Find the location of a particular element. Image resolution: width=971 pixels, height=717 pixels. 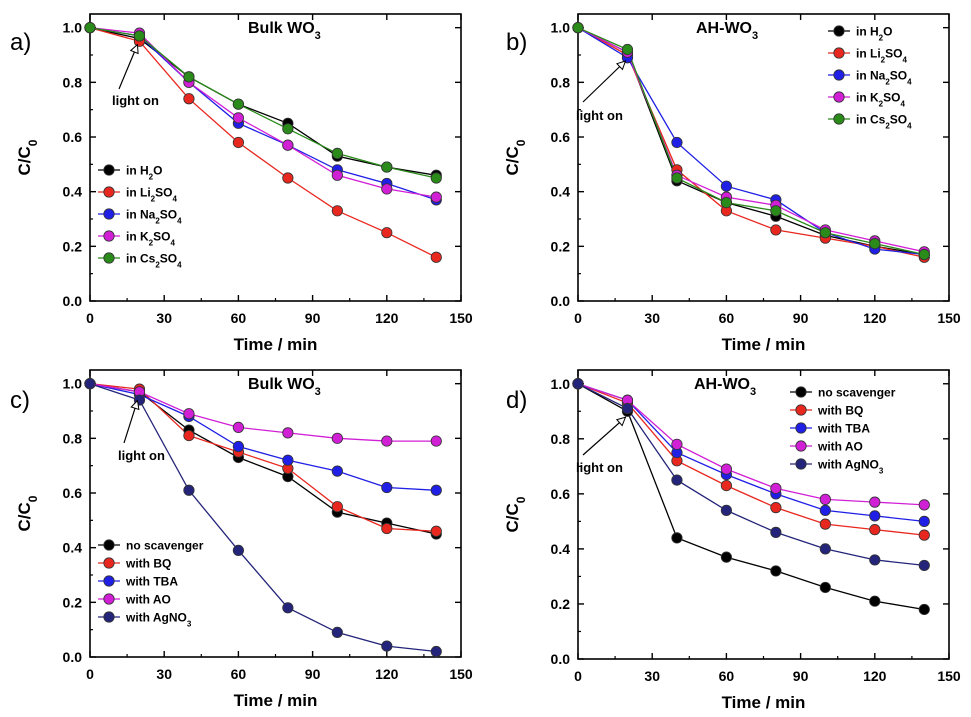

panel-title: Bulk WO3 is located at coordinates (284, 387).